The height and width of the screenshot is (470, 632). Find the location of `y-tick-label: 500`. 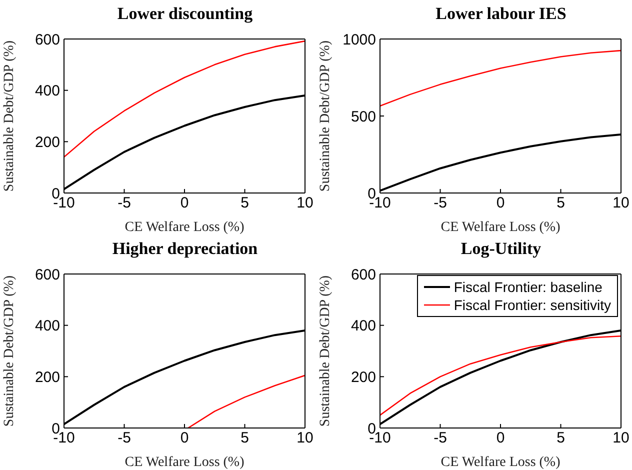

y-tick-label: 500 is located at coordinates (363, 117).